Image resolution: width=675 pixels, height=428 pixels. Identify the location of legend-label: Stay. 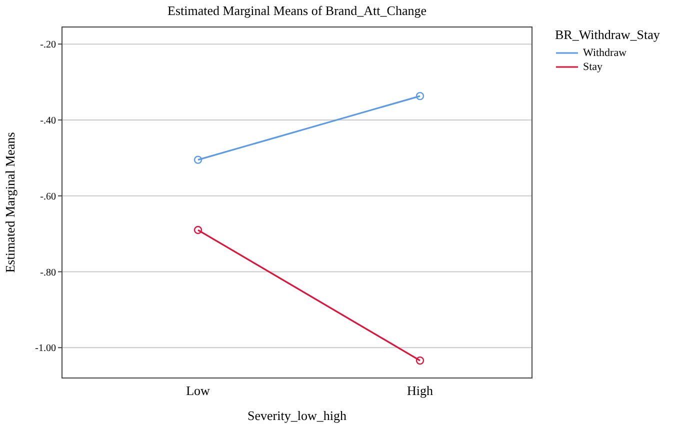
(593, 67).